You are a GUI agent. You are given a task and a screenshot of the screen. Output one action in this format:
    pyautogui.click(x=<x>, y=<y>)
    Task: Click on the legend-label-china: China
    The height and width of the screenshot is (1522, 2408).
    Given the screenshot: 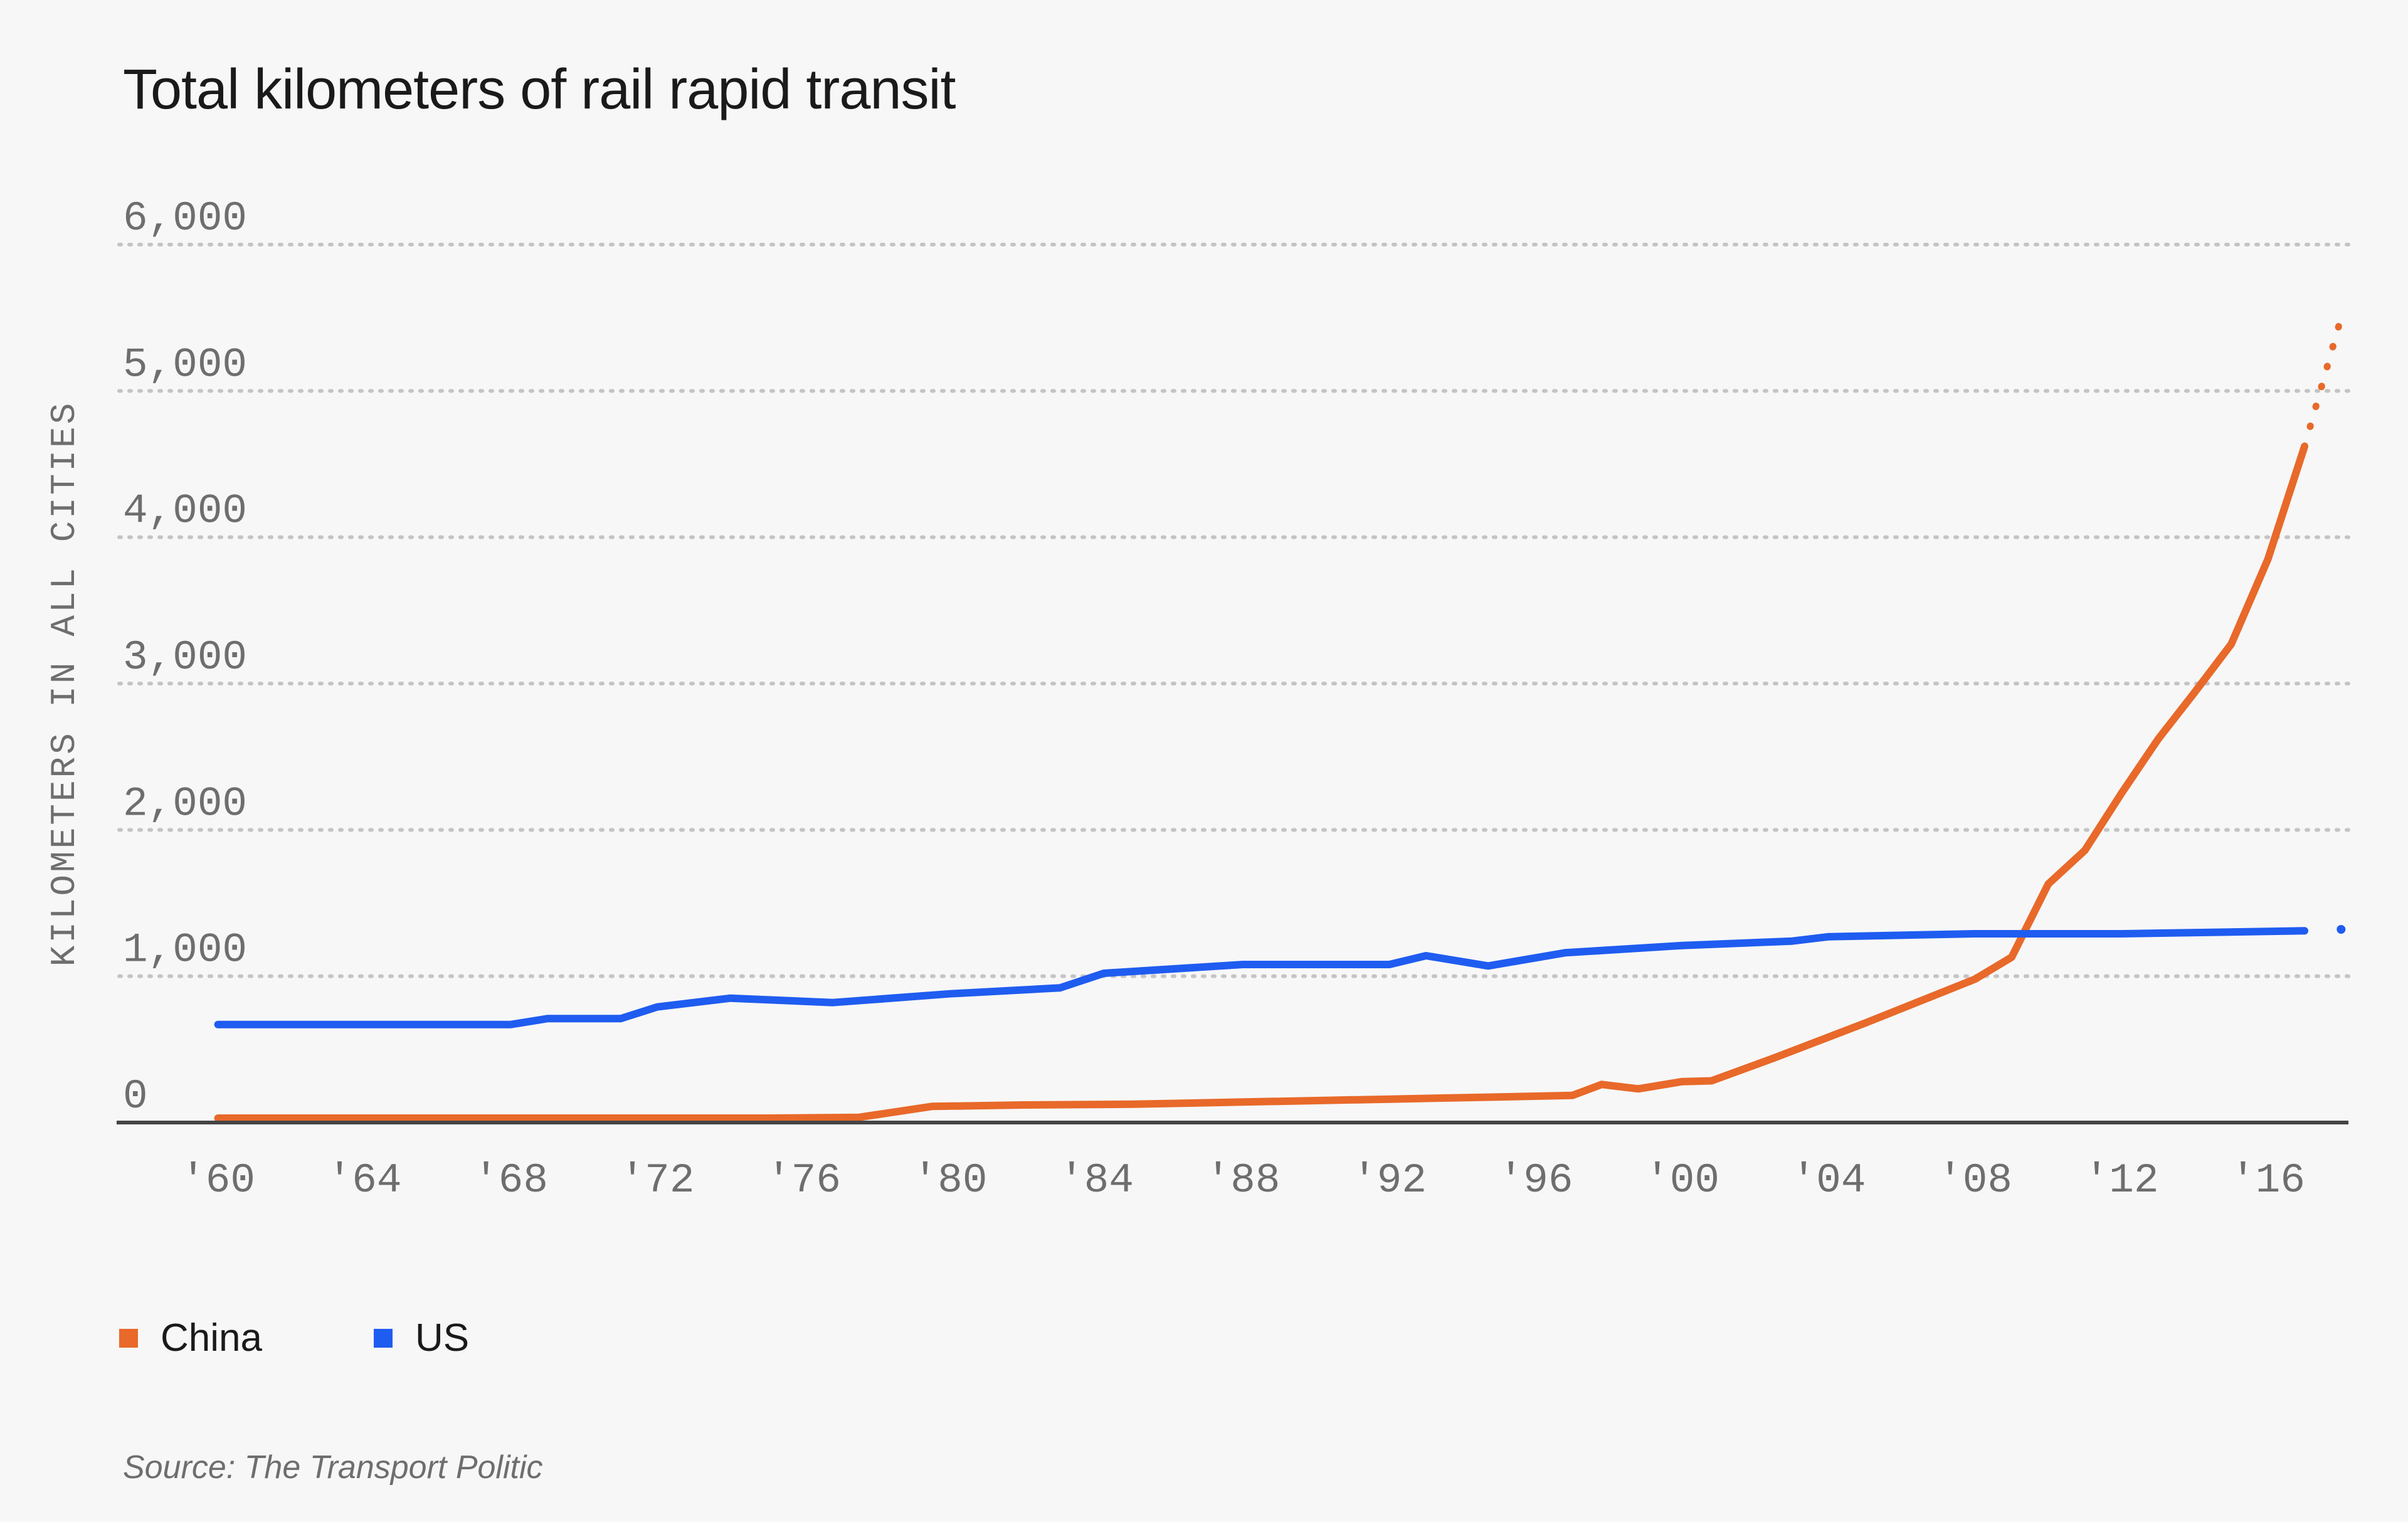 What is the action you would take?
    pyautogui.click(x=211, y=1338)
    